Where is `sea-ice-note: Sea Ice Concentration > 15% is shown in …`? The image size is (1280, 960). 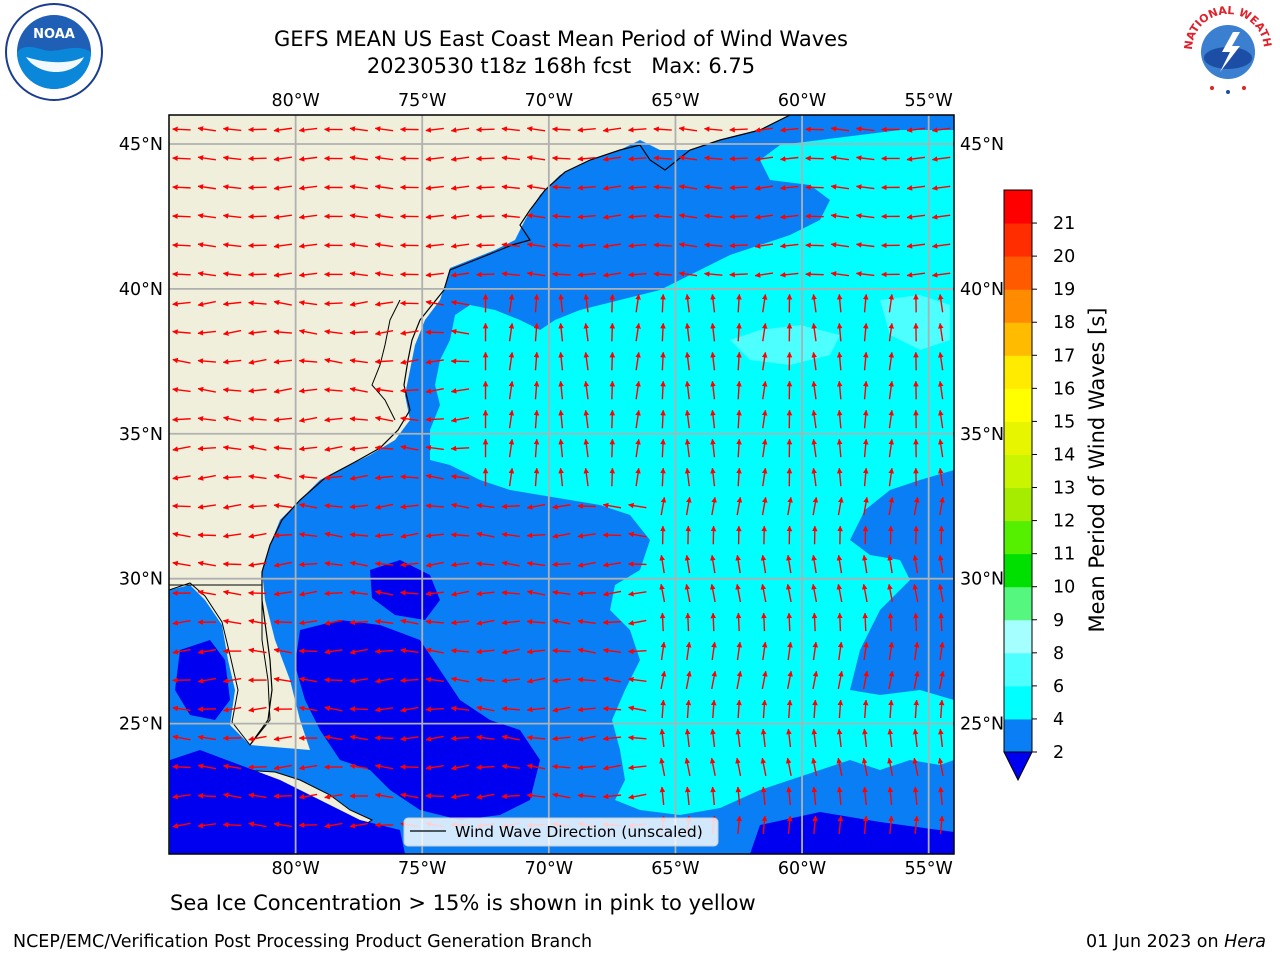
sea-ice-note: Sea Ice Concentration > 15% is shown in … is located at coordinates (463, 903).